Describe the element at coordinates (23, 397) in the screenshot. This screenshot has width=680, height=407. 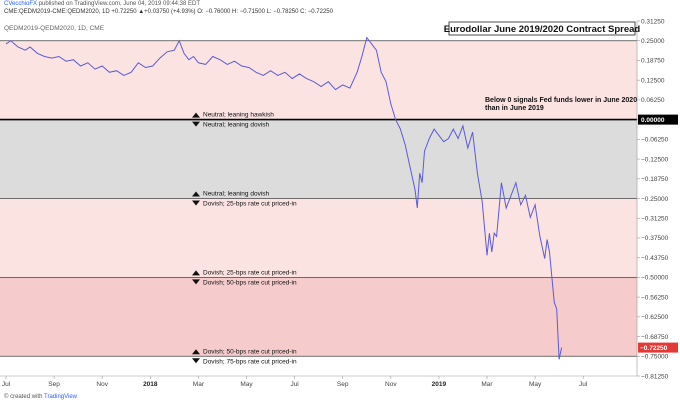
I see `footer-copyright: © created with` at that location.